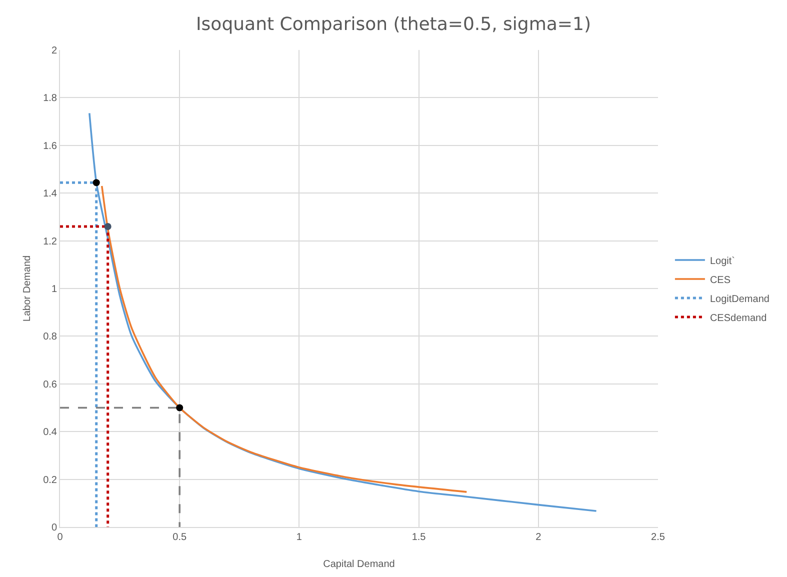  What do you see at coordinates (722, 261) in the screenshot?
I see `legend-label: Logit`` at bounding box center [722, 261].